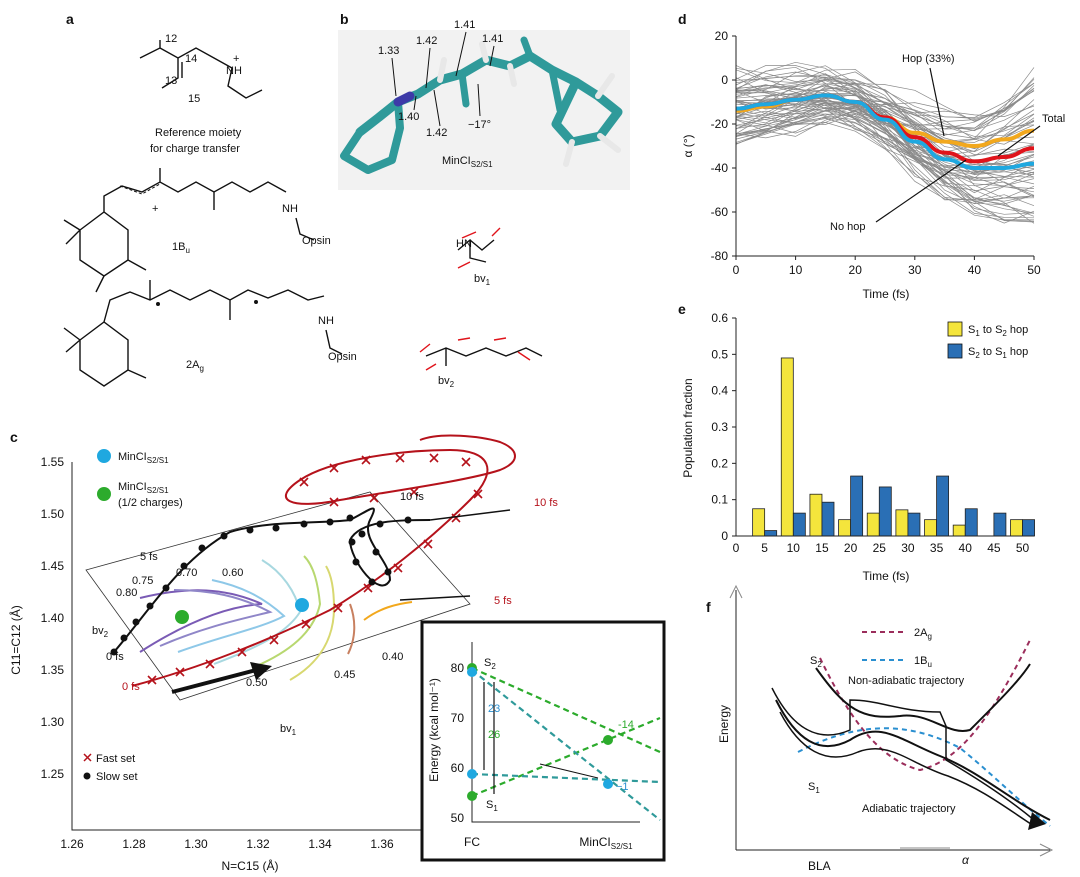 Image resolution: width=1080 pixels, height=877 pixels. Describe the element at coordinates (290, 209) in the screenshot. I see `1bu-nh: NH` at that location.